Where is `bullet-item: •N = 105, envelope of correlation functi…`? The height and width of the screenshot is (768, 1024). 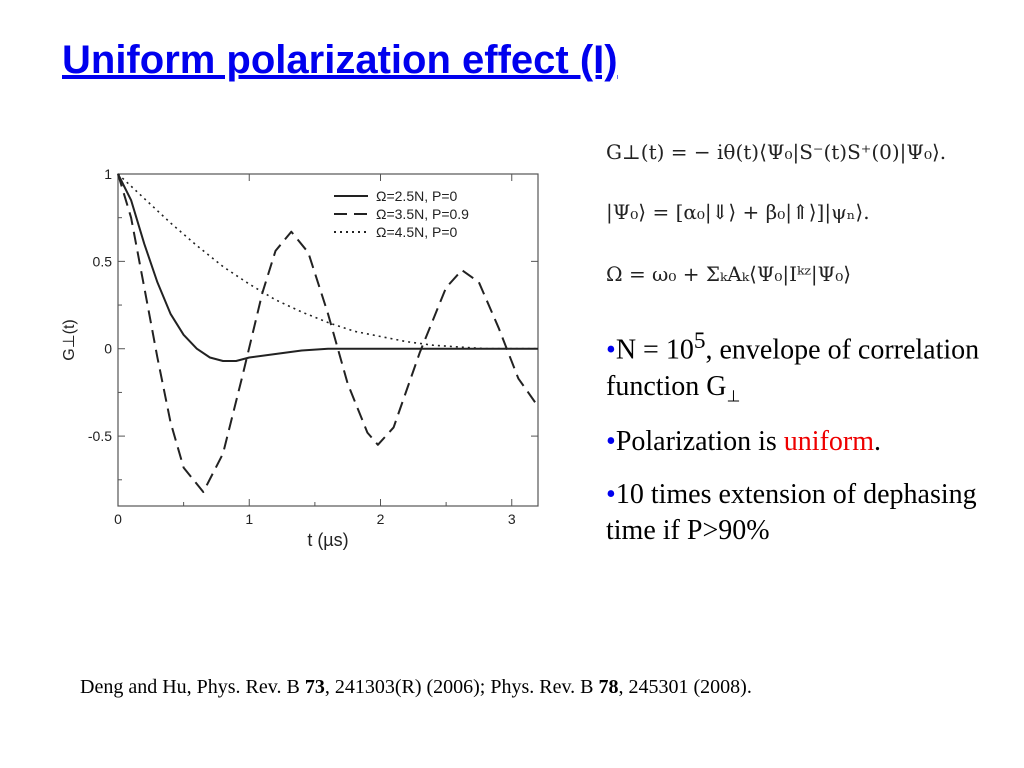 bullet-item: •N = 105, envelope of correlation functi… is located at coordinates (806, 367).